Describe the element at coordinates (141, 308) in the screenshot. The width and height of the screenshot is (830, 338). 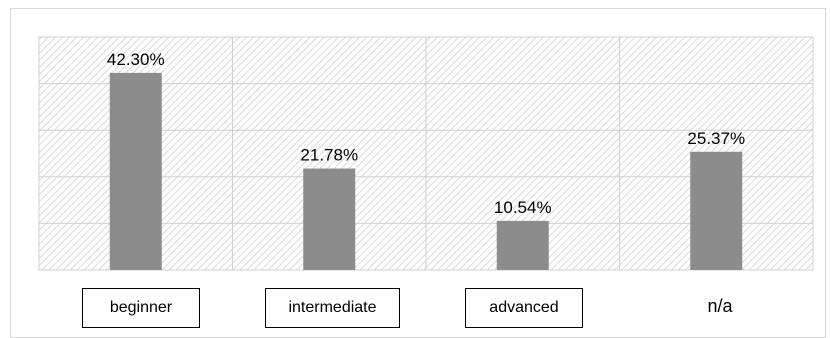
I see `category-label-beginner: beginner` at that location.